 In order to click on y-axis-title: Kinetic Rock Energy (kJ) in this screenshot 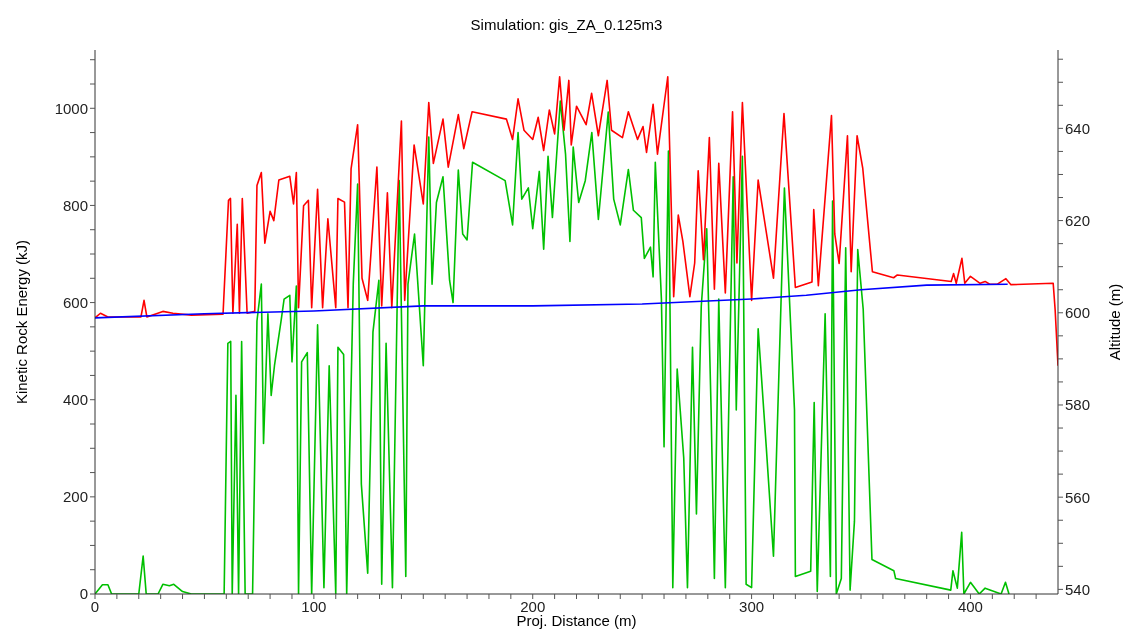, I will do `click(21, 322)`.